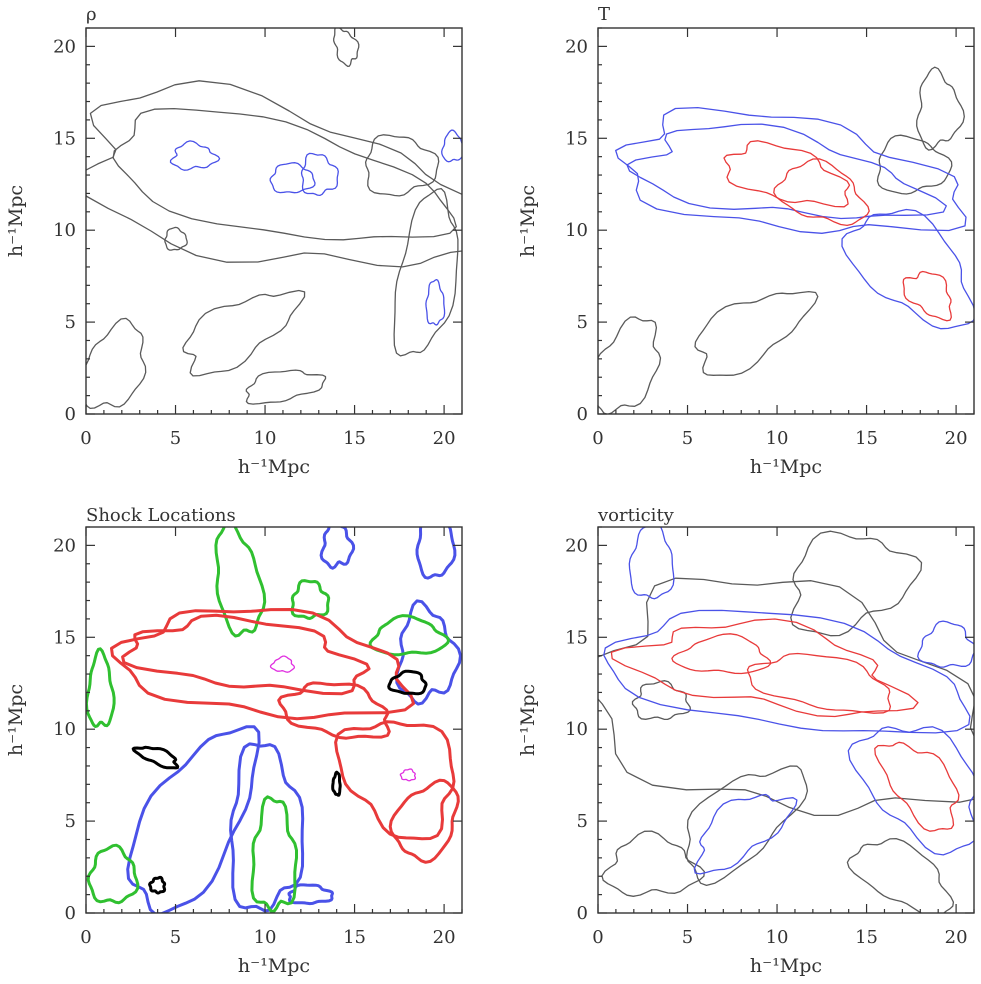 The width and height of the screenshot is (981, 984). Describe the element at coordinates (604, 14) in the screenshot. I see `panel-title: T` at that location.